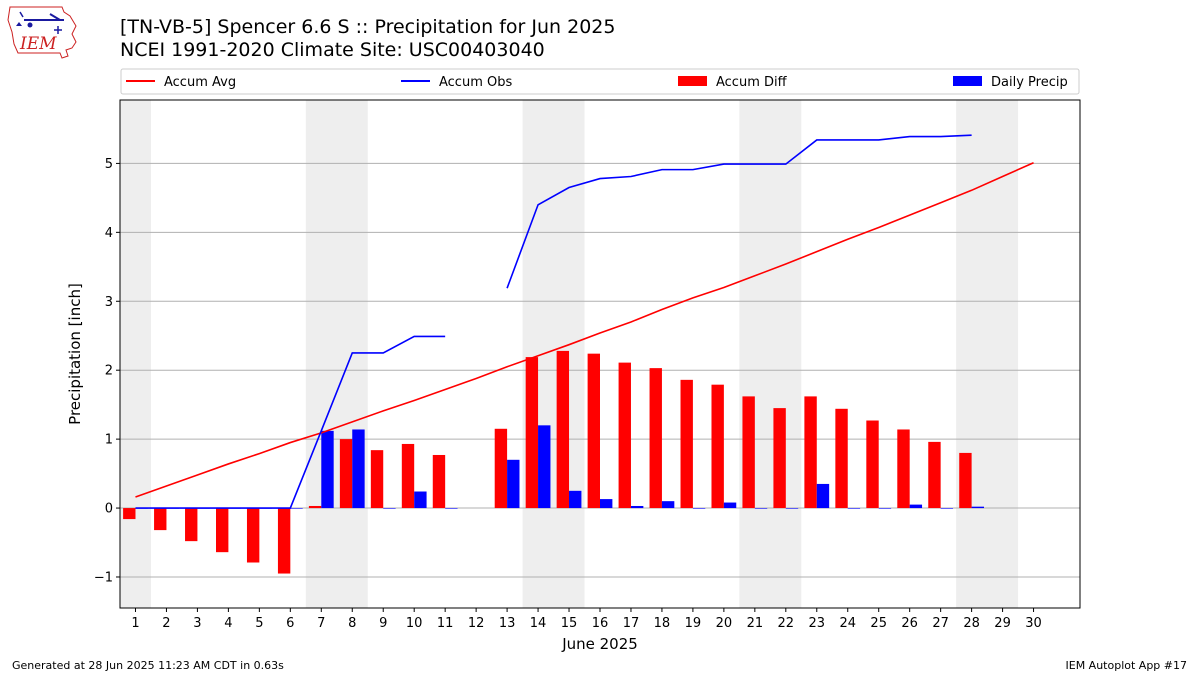  Describe the element at coordinates (135, 623) in the screenshot. I see `x-tick-label: 1` at that location.